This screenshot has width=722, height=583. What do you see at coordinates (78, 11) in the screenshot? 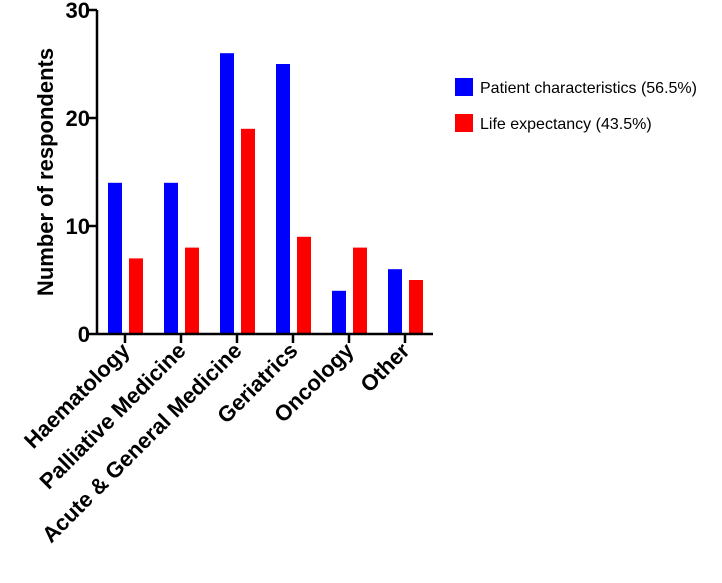
I see `y-tick-label: 30` at bounding box center [78, 11].